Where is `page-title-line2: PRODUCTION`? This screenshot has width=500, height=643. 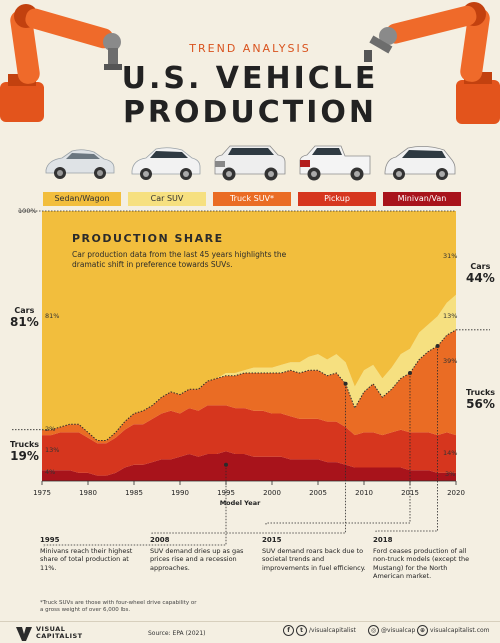
page-title-line2: PRODUCTION is located at coordinates (250, 112).